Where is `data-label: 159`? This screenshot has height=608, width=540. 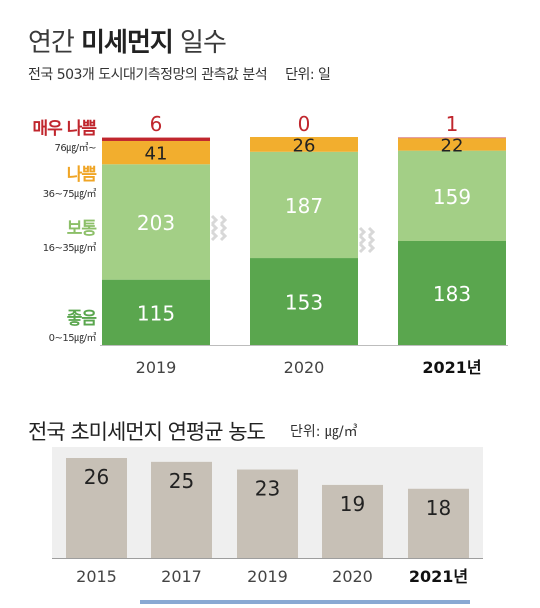 data-label: 159 is located at coordinates (452, 197).